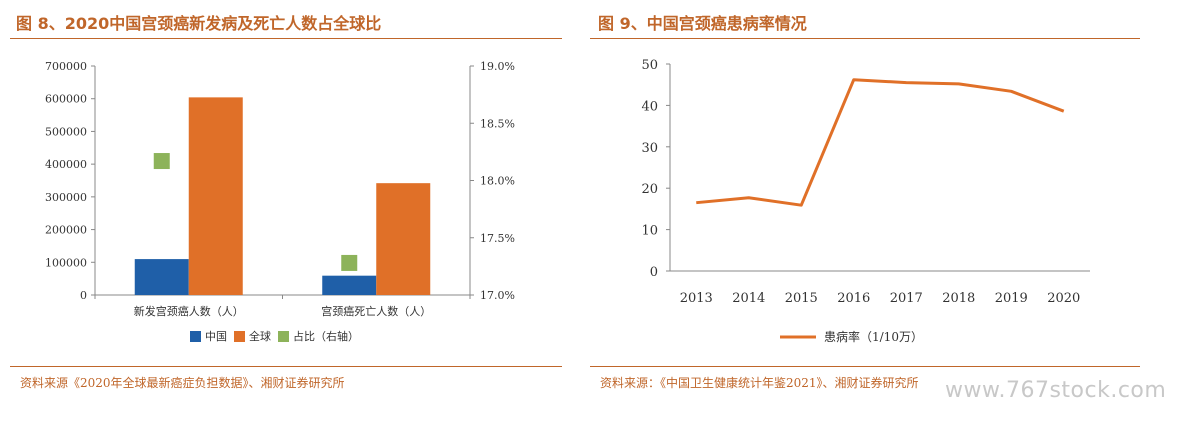 The height and width of the screenshot is (424, 1179). Describe the element at coordinates (696, 298) in the screenshot. I see `x-tick-label: 2013` at that location.